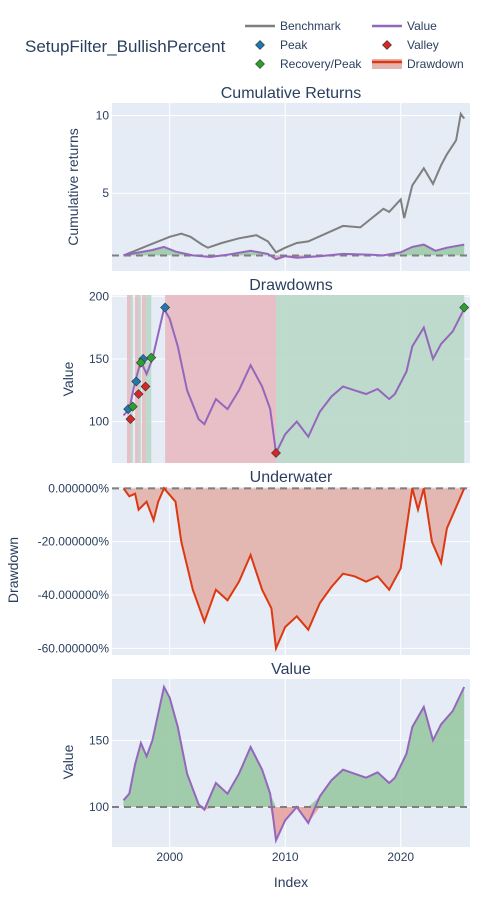 The image size is (500, 900). Describe the element at coordinates (105, 193) in the screenshot. I see `y-tick-label-cumulative-returns: 5` at that location.